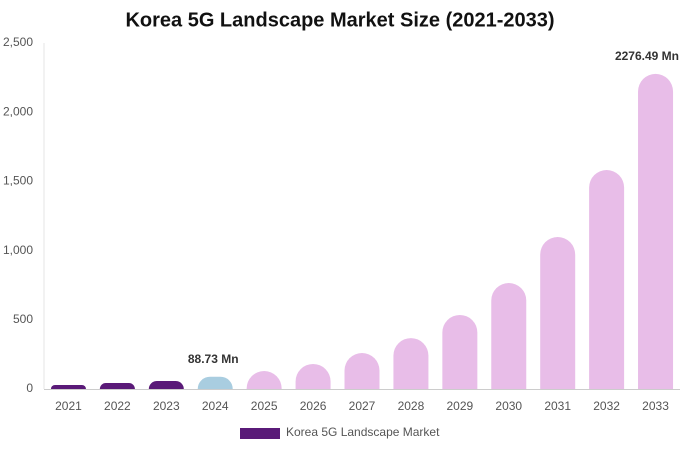  Describe the element at coordinates (215, 406) in the screenshot. I see `x-tick-label: 2024` at that location.